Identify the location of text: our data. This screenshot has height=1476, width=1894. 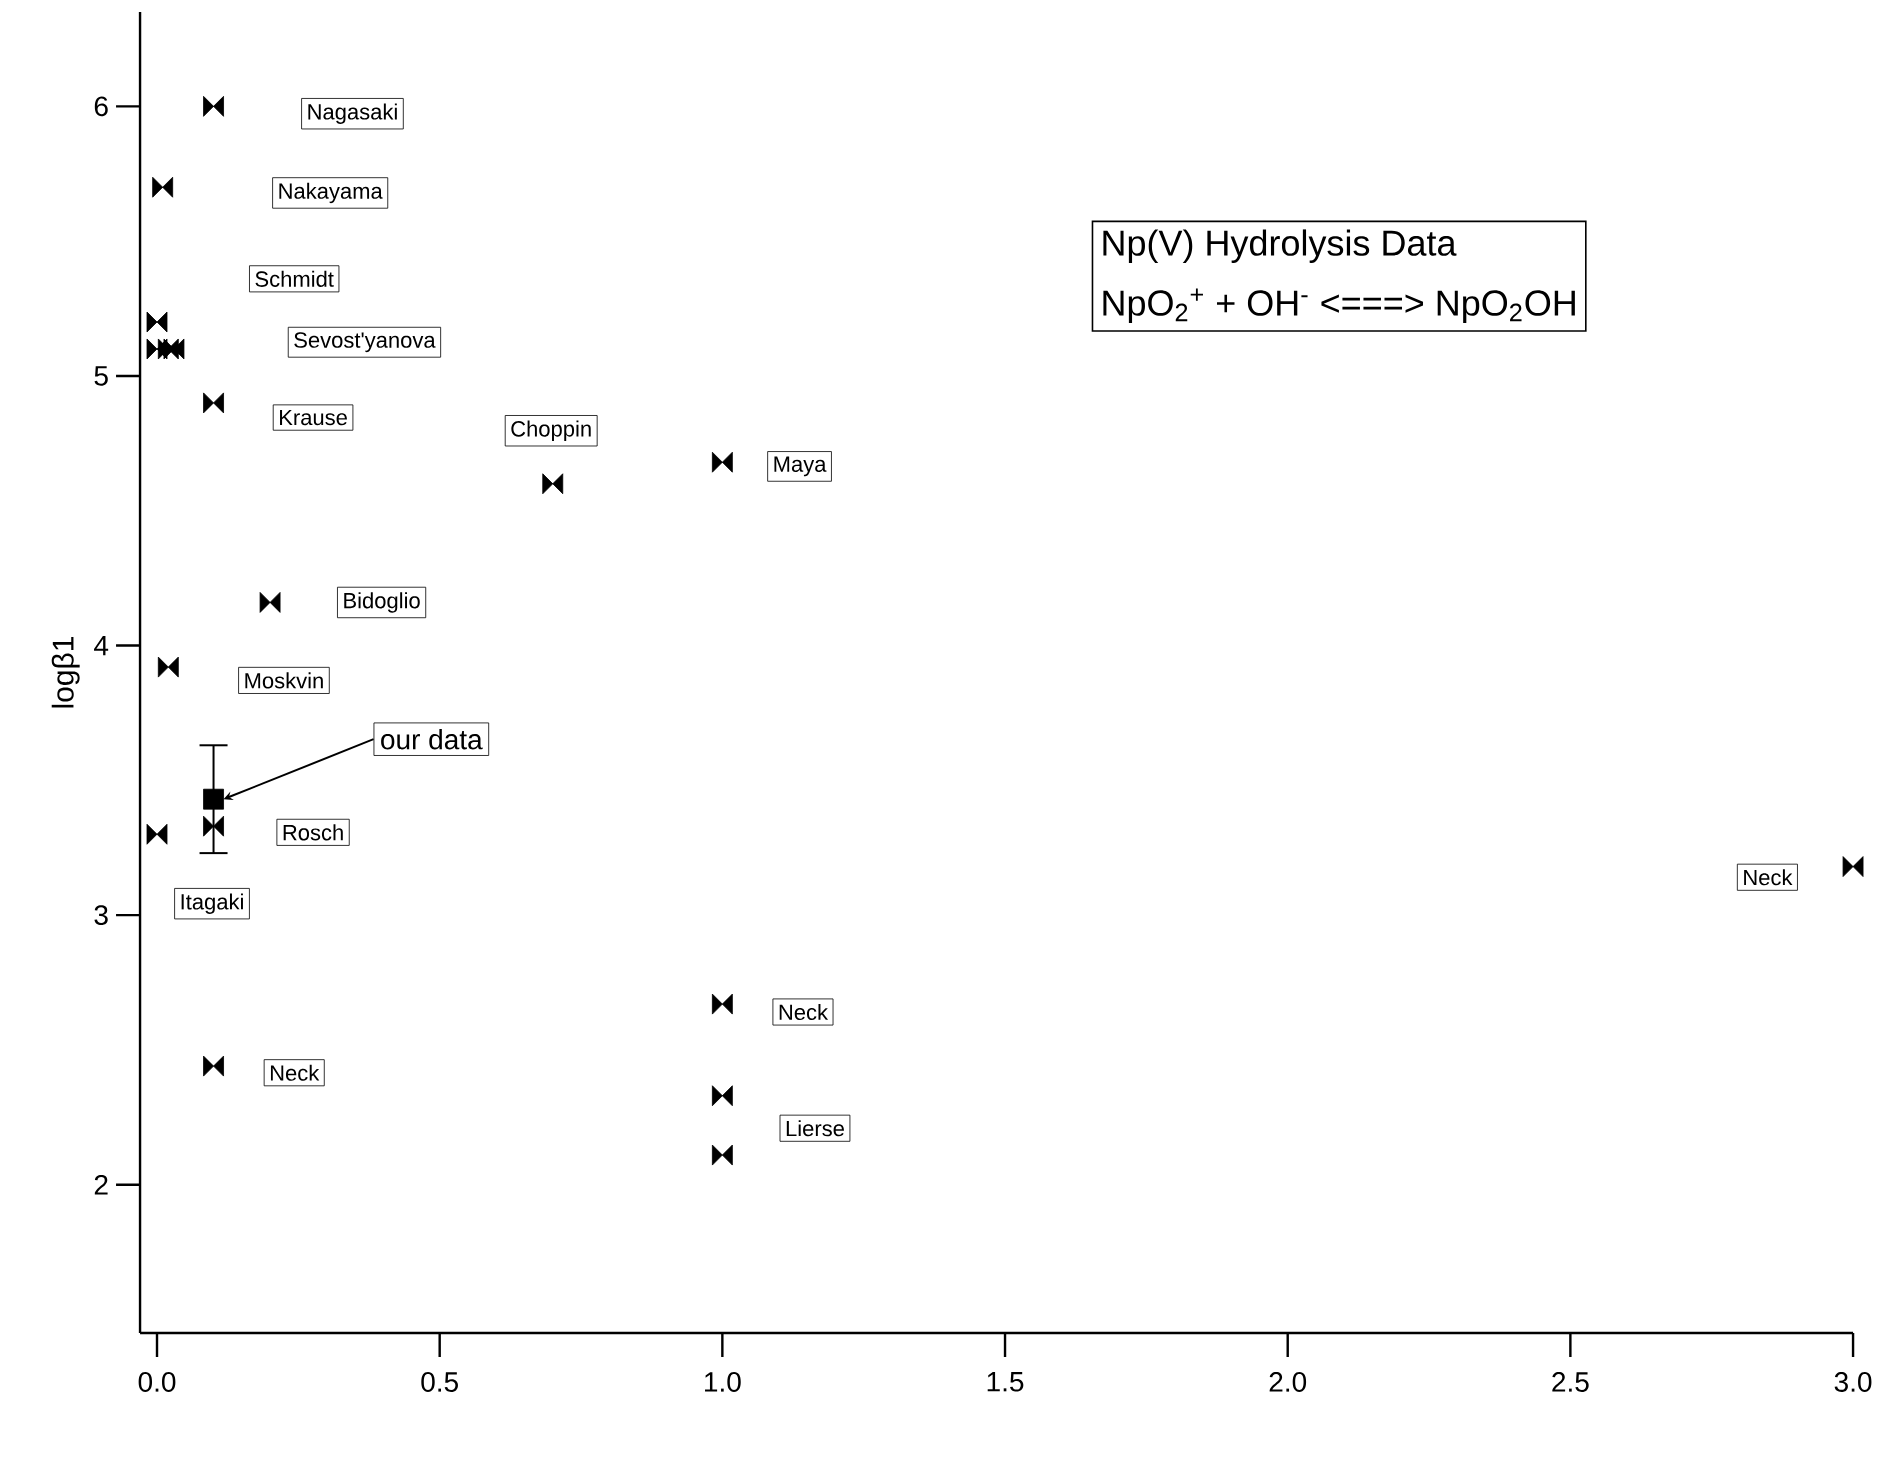
(432, 739).